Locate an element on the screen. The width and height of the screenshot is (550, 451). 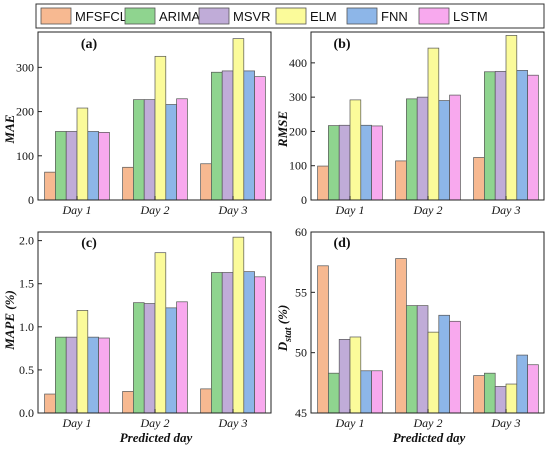
legend-label: LSTM is located at coordinates (470, 16).